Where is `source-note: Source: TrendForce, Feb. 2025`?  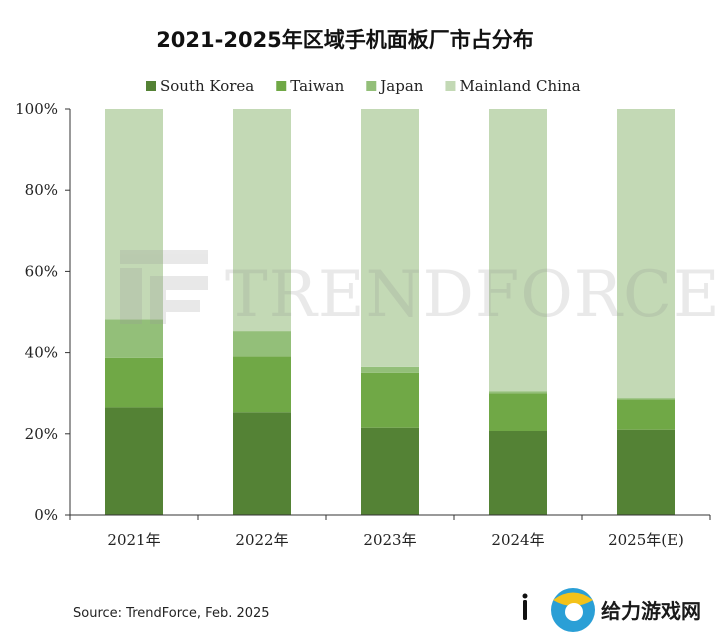 source-note: Source: TrendForce, Feb. 2025 is located at coordinates (171, 613).